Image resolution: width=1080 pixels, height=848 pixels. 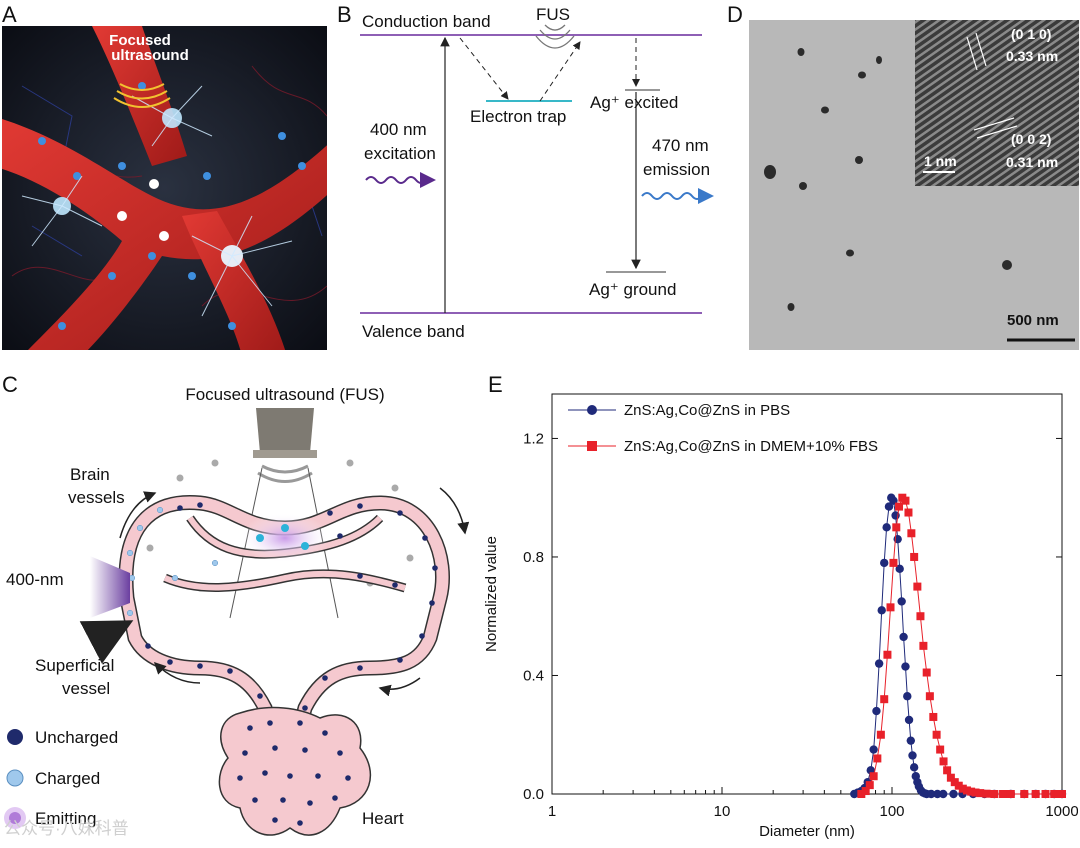 I want to click on panel-a-letter: A, so click(x=9, y=14).